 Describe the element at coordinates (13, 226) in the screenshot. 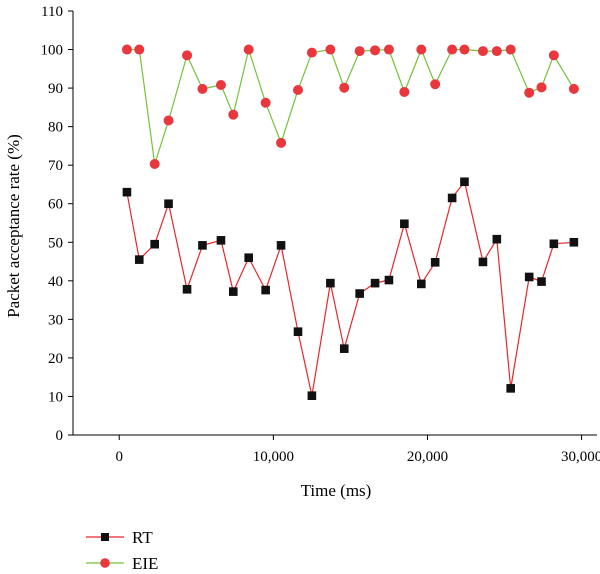

I see `y-axis-title: Packet acceptance rate (%)` at that location.